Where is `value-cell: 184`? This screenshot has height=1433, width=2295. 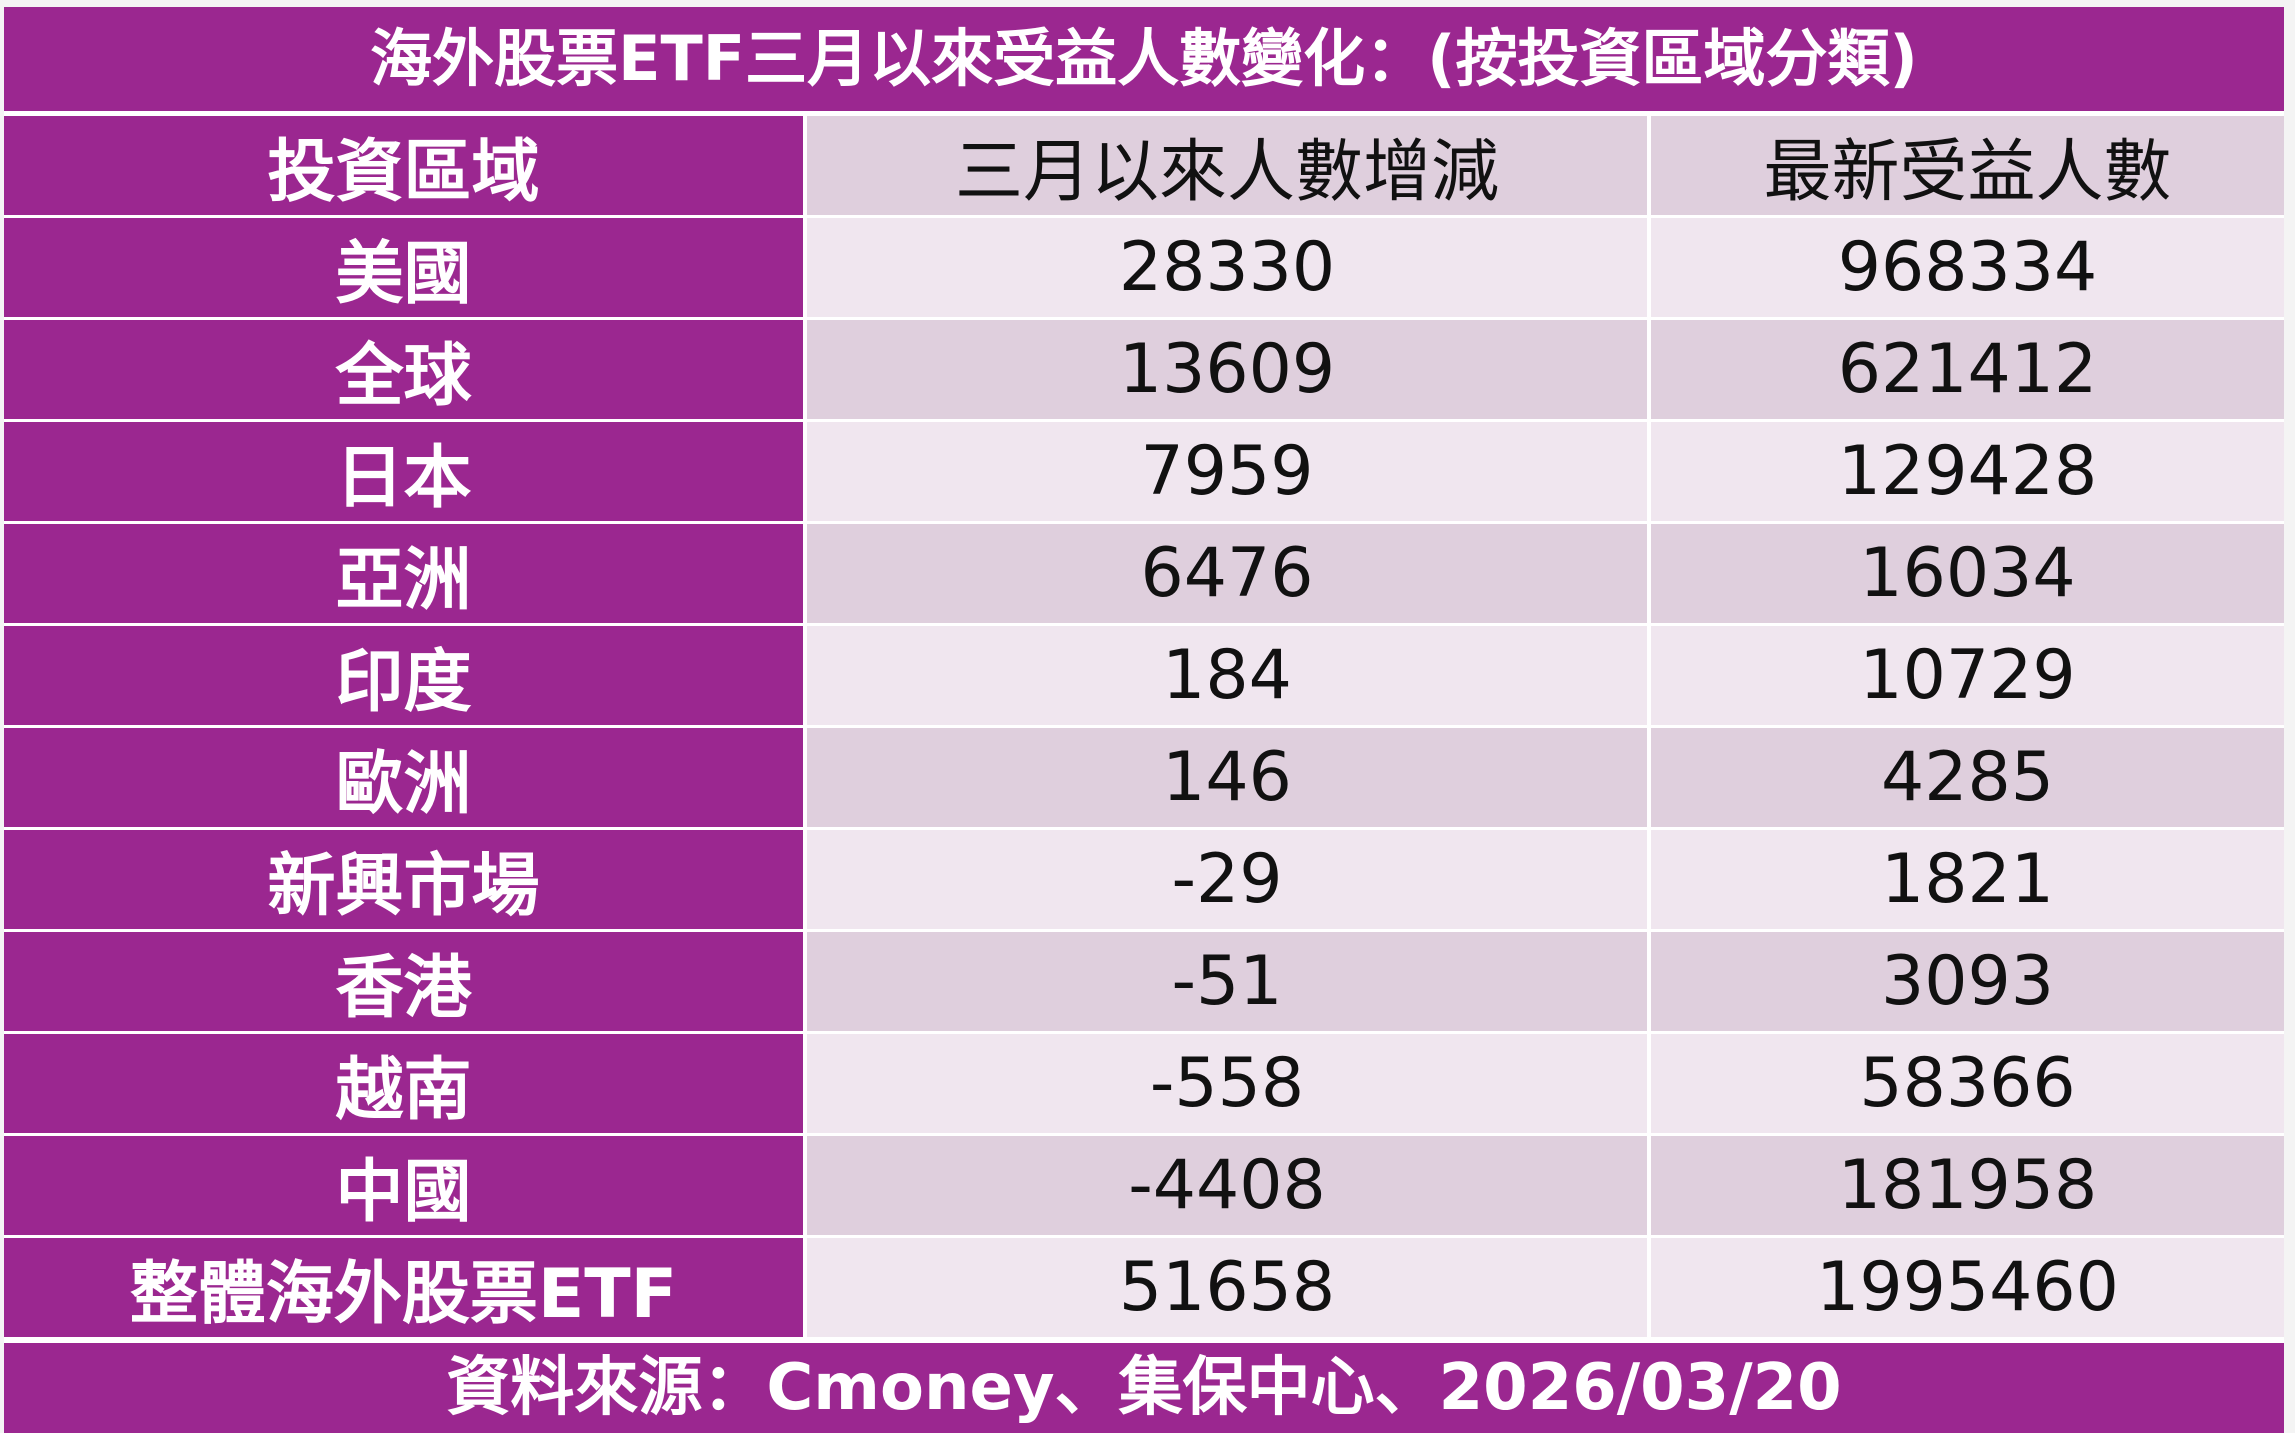 value-cell: 184 is located at coordinates (1229, 675).